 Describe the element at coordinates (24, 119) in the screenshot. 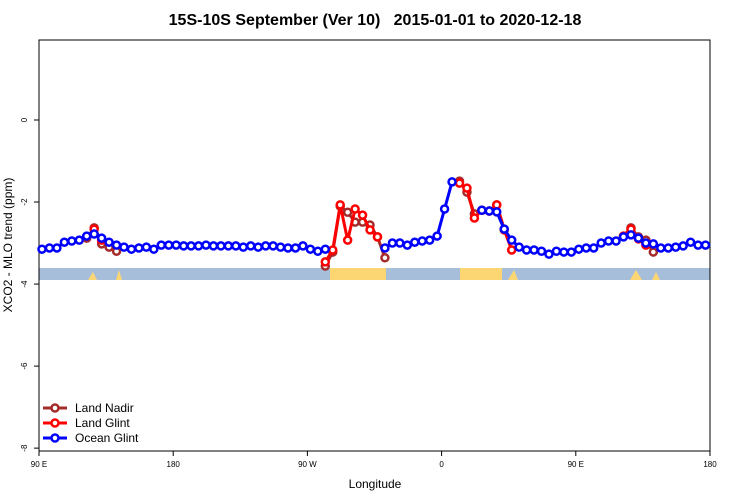

I see `y-tick-label: 0` at that location.